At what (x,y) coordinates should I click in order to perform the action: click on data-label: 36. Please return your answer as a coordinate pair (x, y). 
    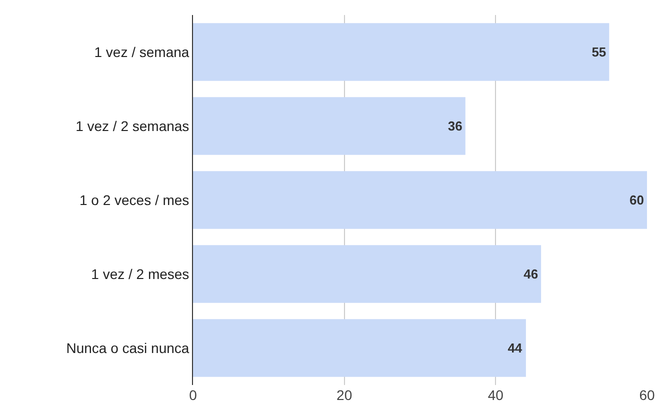
    Looking at the image, I should click on (455, 126).